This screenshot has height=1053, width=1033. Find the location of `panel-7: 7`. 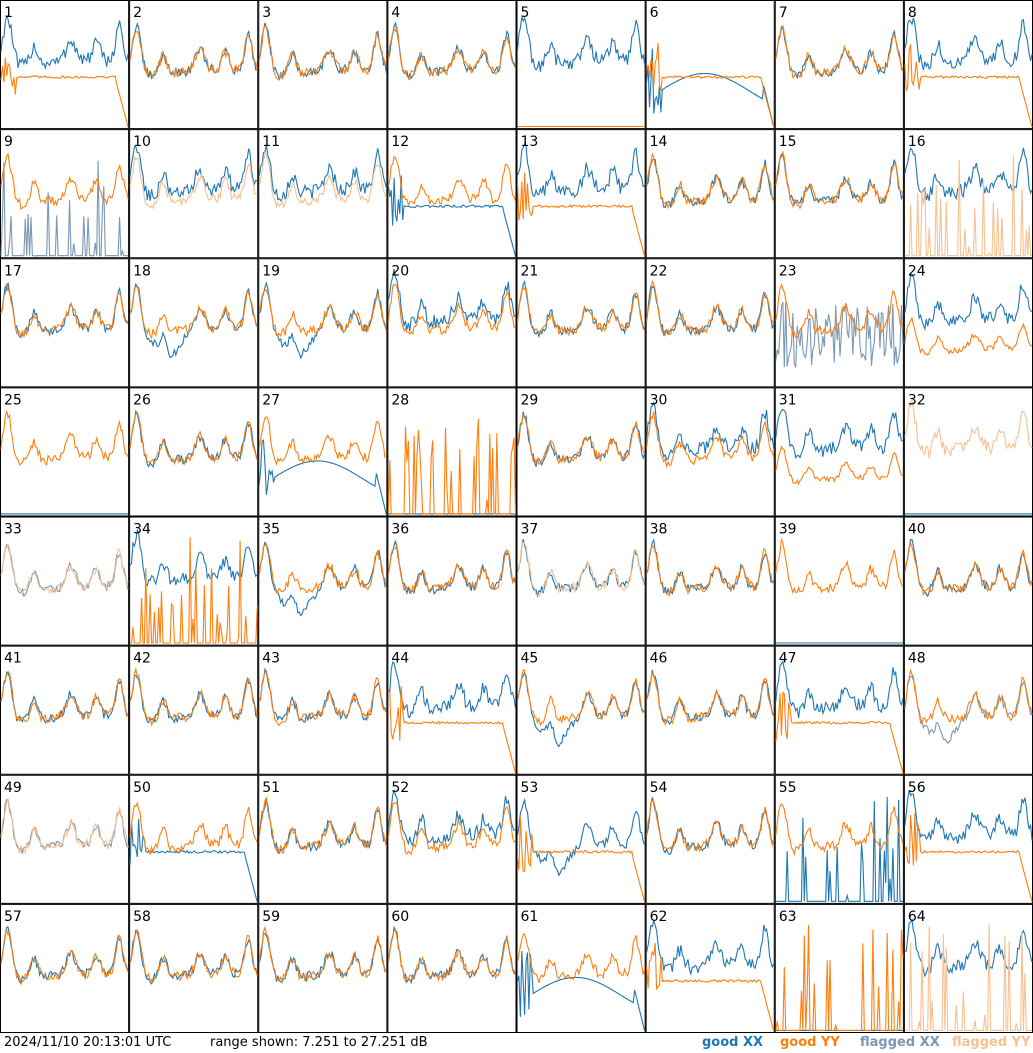

panel-7: 7 is located at coordinates (839, 65).